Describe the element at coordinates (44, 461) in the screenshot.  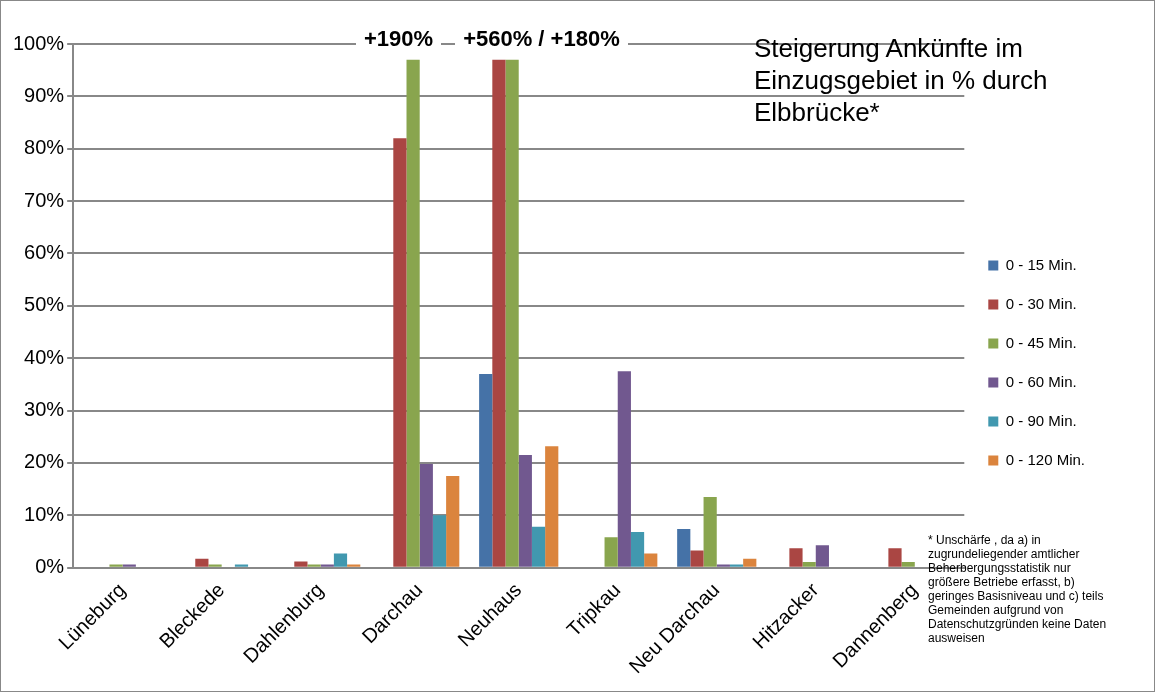
I see `y-tick-label: 20%` at that location.